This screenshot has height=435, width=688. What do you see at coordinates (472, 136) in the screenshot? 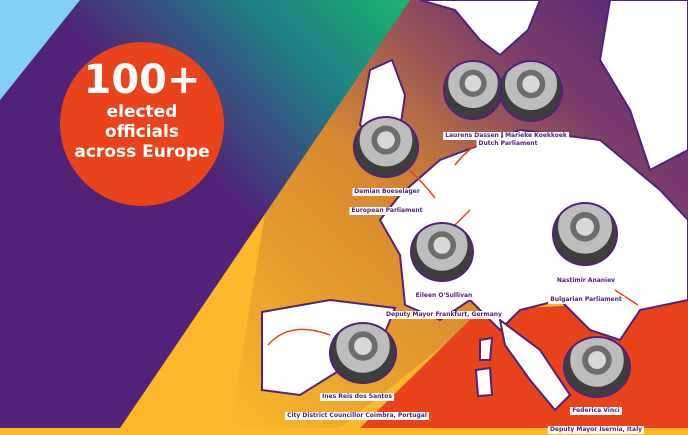
I see `official-name: Laurens Dassen` at bounding box center [472, 136].